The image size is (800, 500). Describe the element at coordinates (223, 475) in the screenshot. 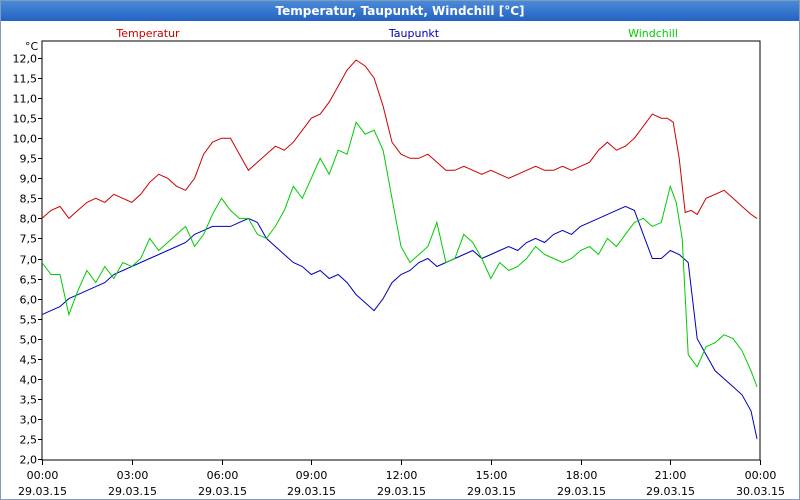

I see `x-tick-time: 06:00` at that location.